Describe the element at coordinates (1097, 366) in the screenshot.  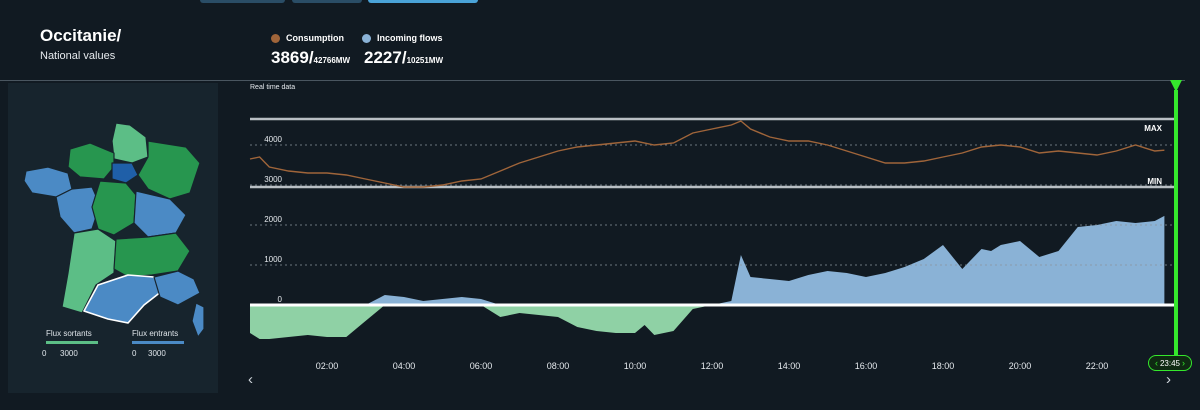
I see `x-tick-label-10: 22:00` at that location.